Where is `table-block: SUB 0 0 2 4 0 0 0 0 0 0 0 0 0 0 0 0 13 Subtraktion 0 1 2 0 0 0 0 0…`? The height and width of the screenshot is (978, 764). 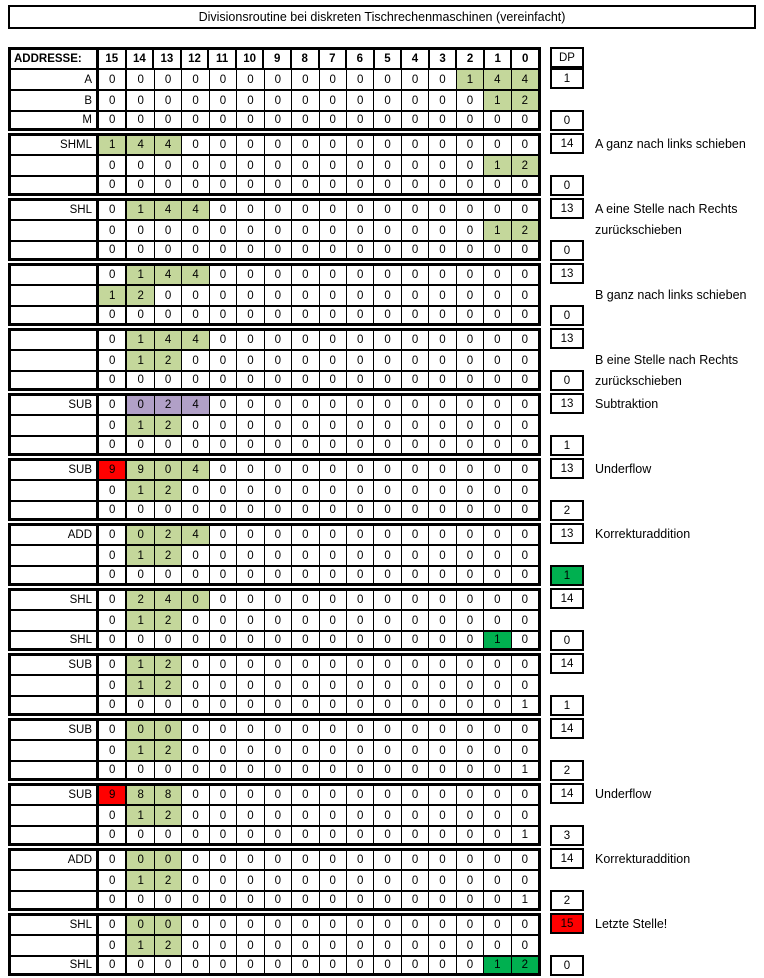 table-block: SUB 0 0 2 4 0 0 0 0 0 0 0 0 0 0 0 0 13 Subtraktion 0 1 2 0 0 0 0 0… is located at coordinates (386, 424).